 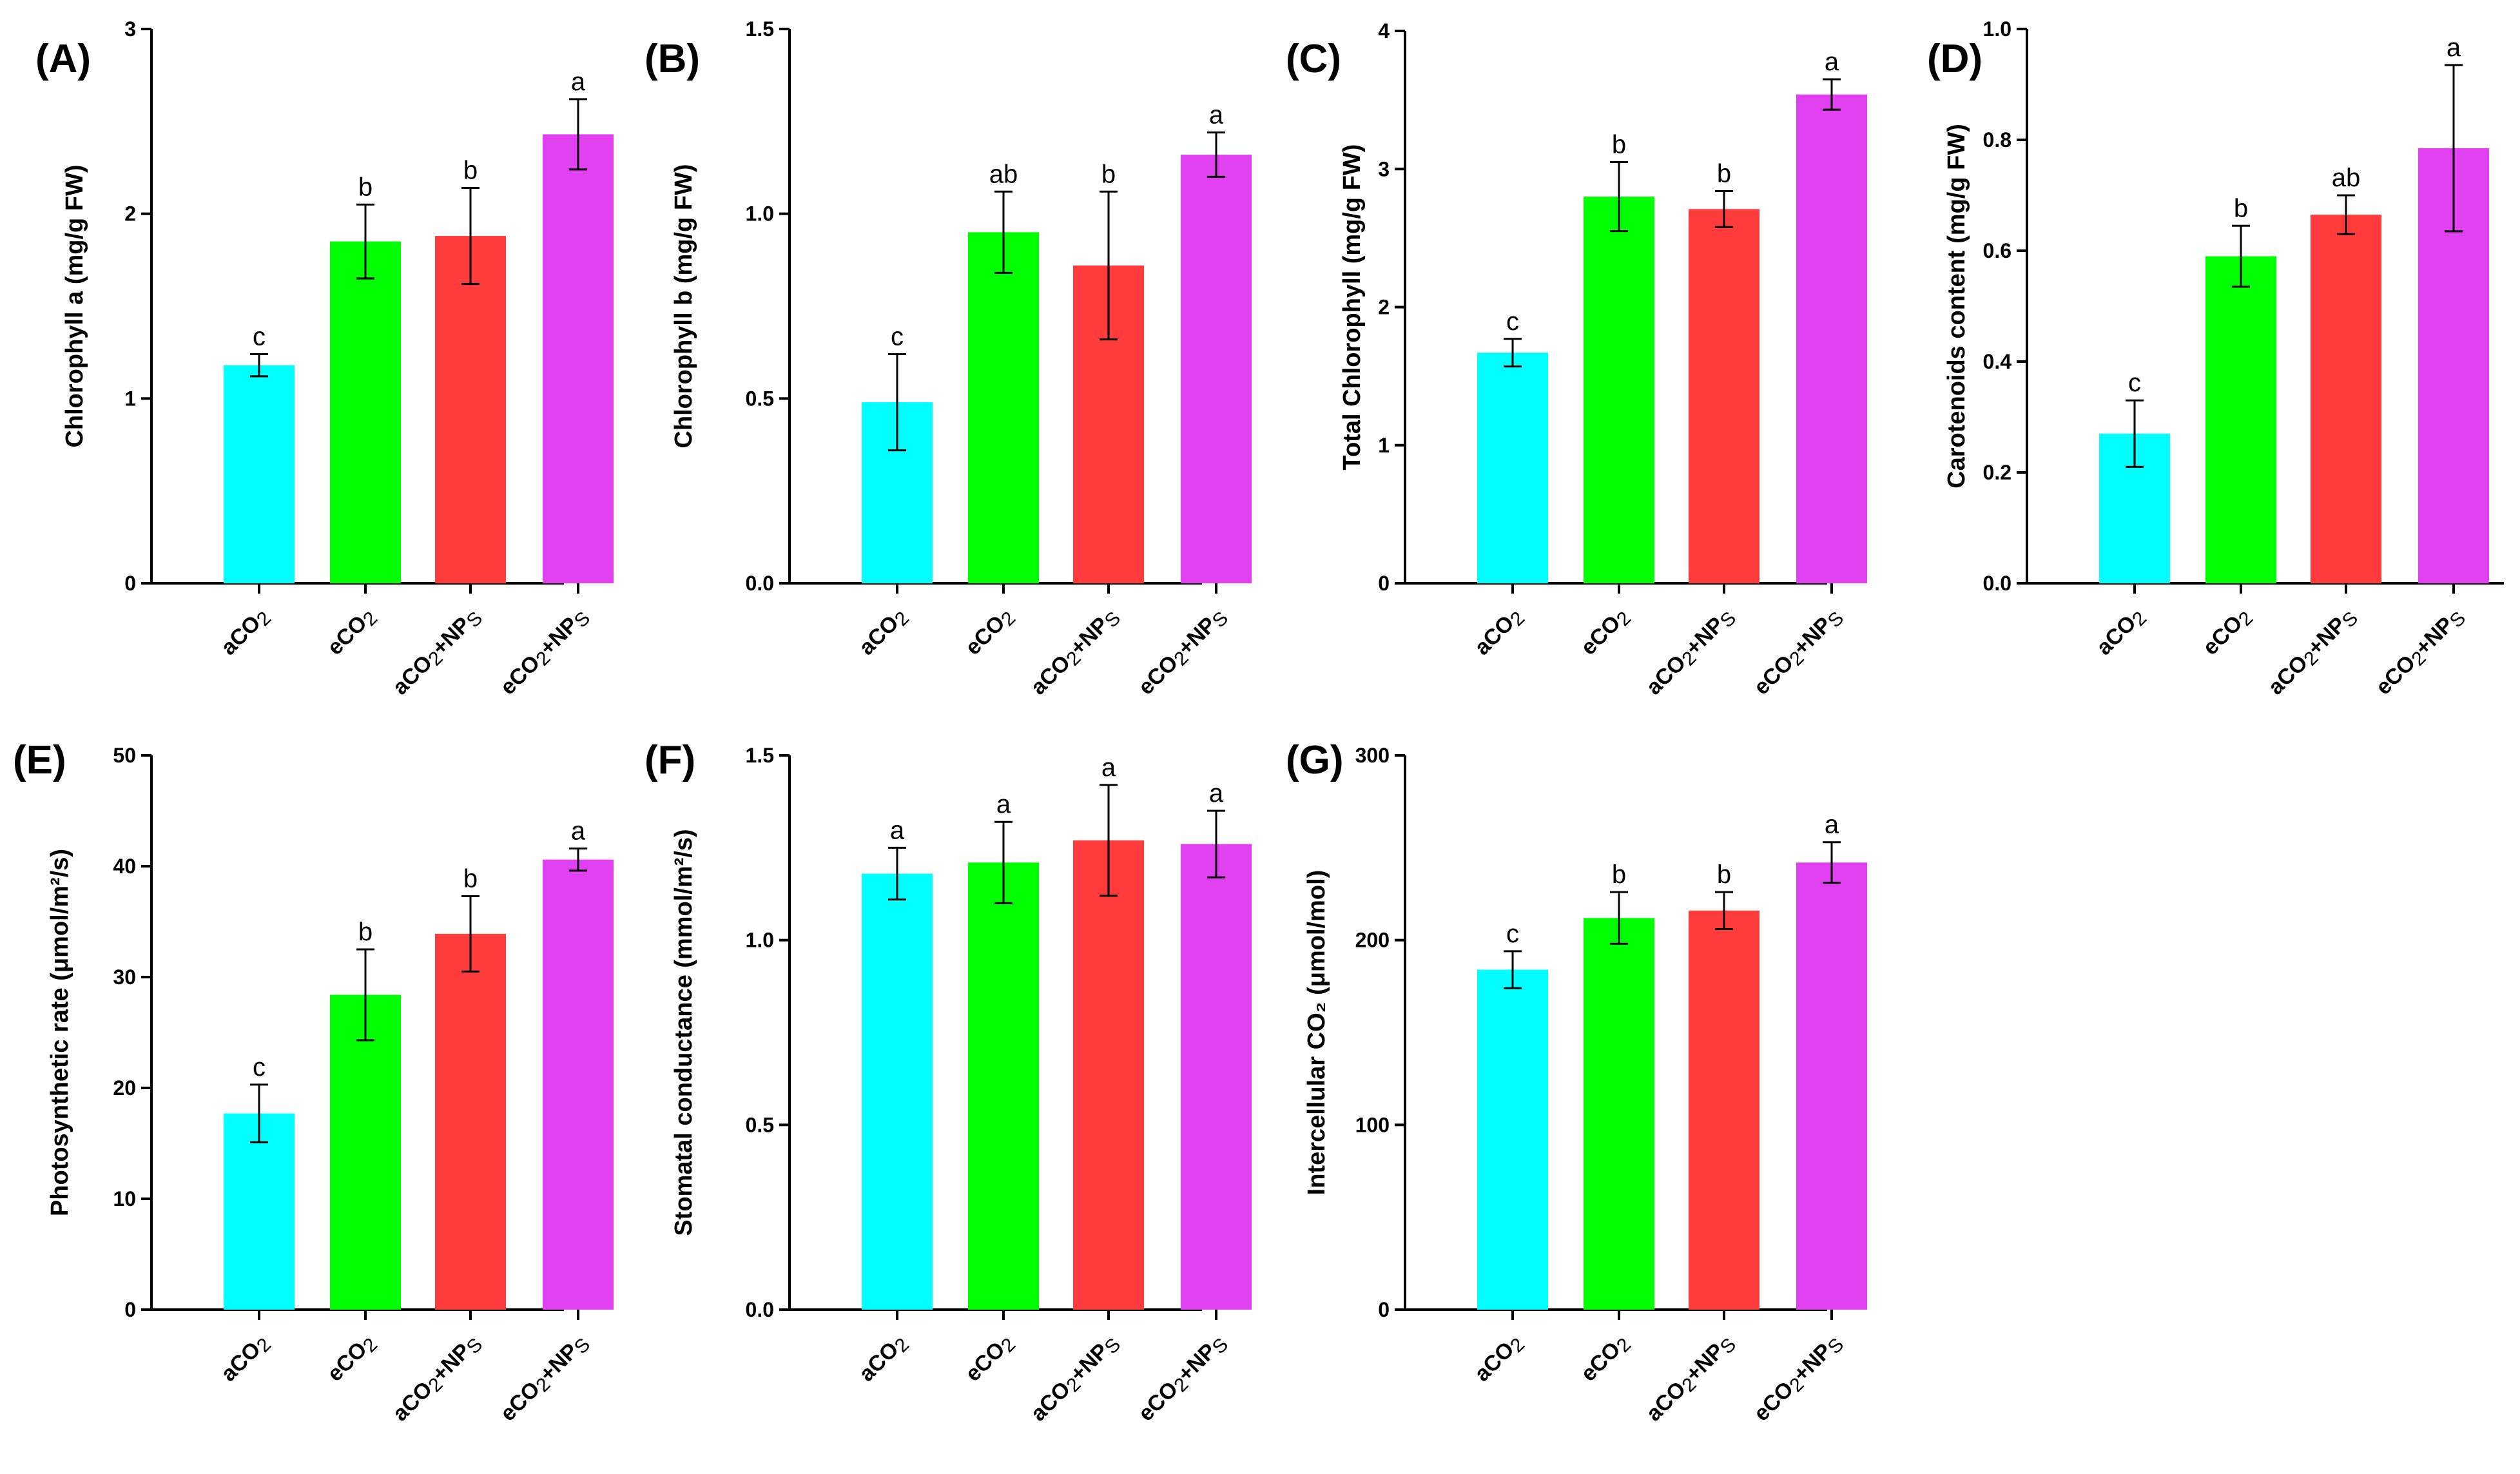 What do you see at coordinates (760, 755) in the screenshot?
I see `y-tick-label: 1.5` at bounding box center [760, 755].